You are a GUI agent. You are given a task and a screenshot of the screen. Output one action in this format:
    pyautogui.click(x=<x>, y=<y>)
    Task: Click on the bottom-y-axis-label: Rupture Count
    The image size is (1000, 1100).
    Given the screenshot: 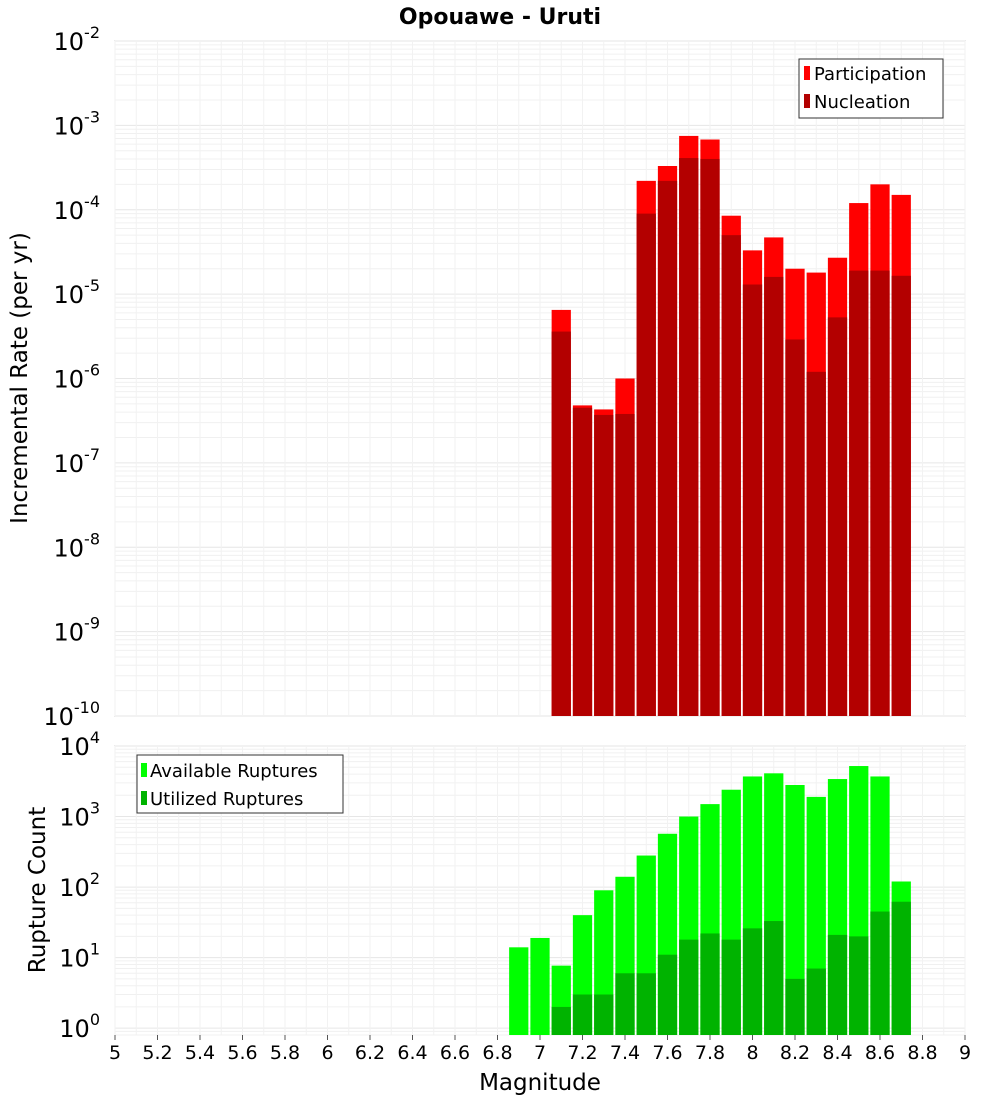 What is the action you would take?
    pyautogui.click(x=38, y=890)
    